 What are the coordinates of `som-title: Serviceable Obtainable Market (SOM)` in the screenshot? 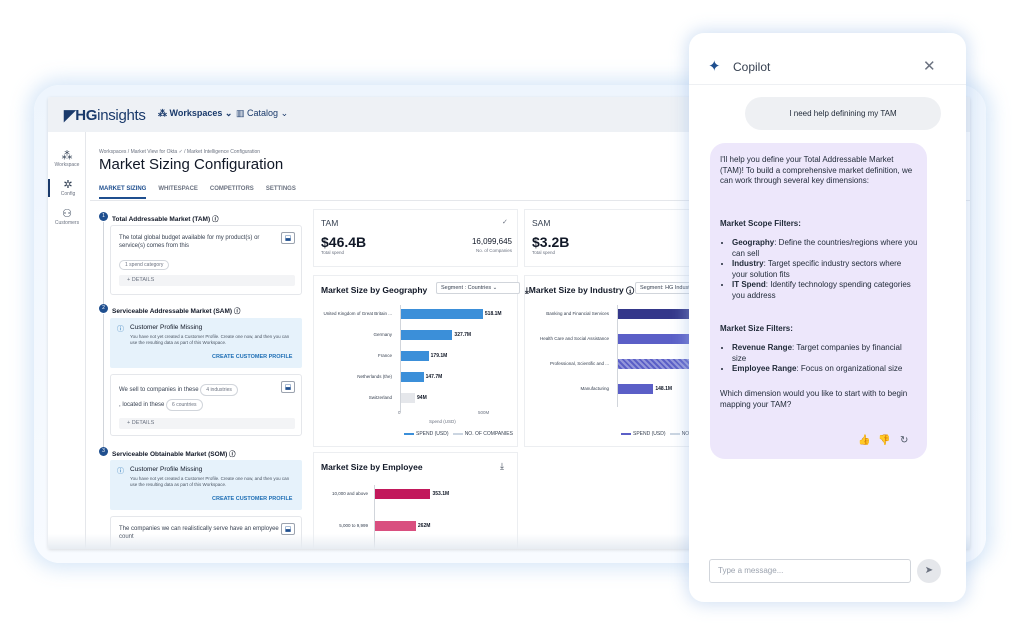 It's located at (170, 454).